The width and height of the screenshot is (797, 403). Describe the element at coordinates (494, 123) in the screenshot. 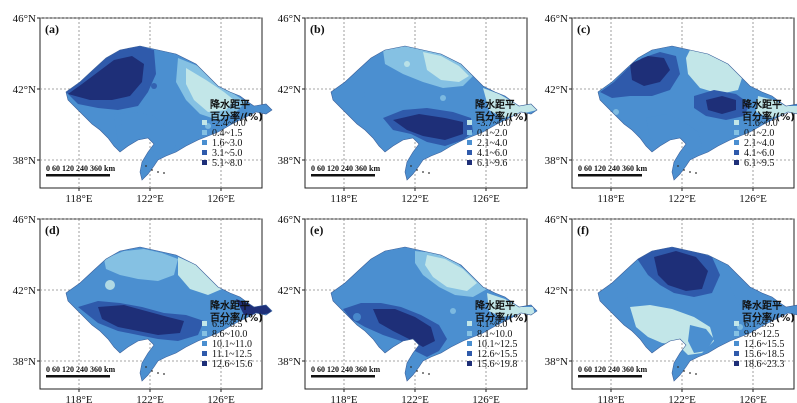

I see `legend-class-label: -3.7~0.0` at that location.